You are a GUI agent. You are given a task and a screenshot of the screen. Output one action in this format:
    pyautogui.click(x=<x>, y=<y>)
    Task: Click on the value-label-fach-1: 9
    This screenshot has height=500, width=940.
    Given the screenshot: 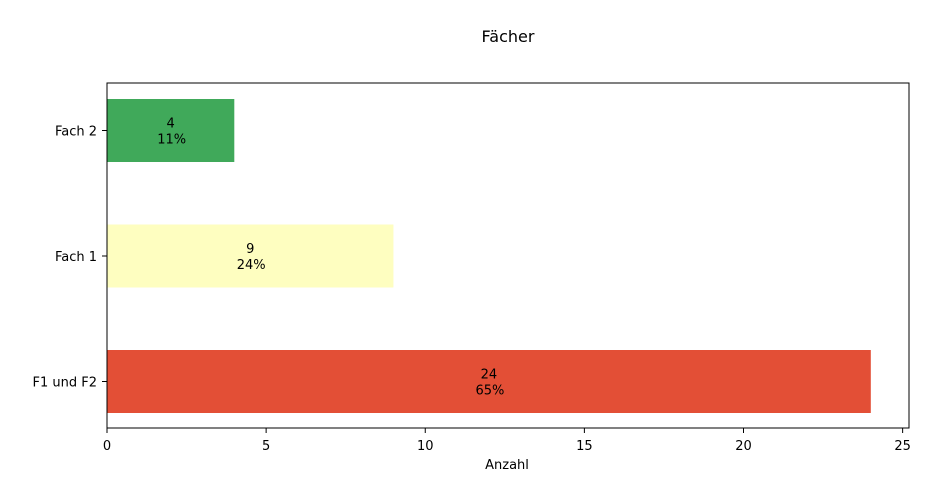 What is the action you would take?
    pyautogui.click(x=250, y=249)
    